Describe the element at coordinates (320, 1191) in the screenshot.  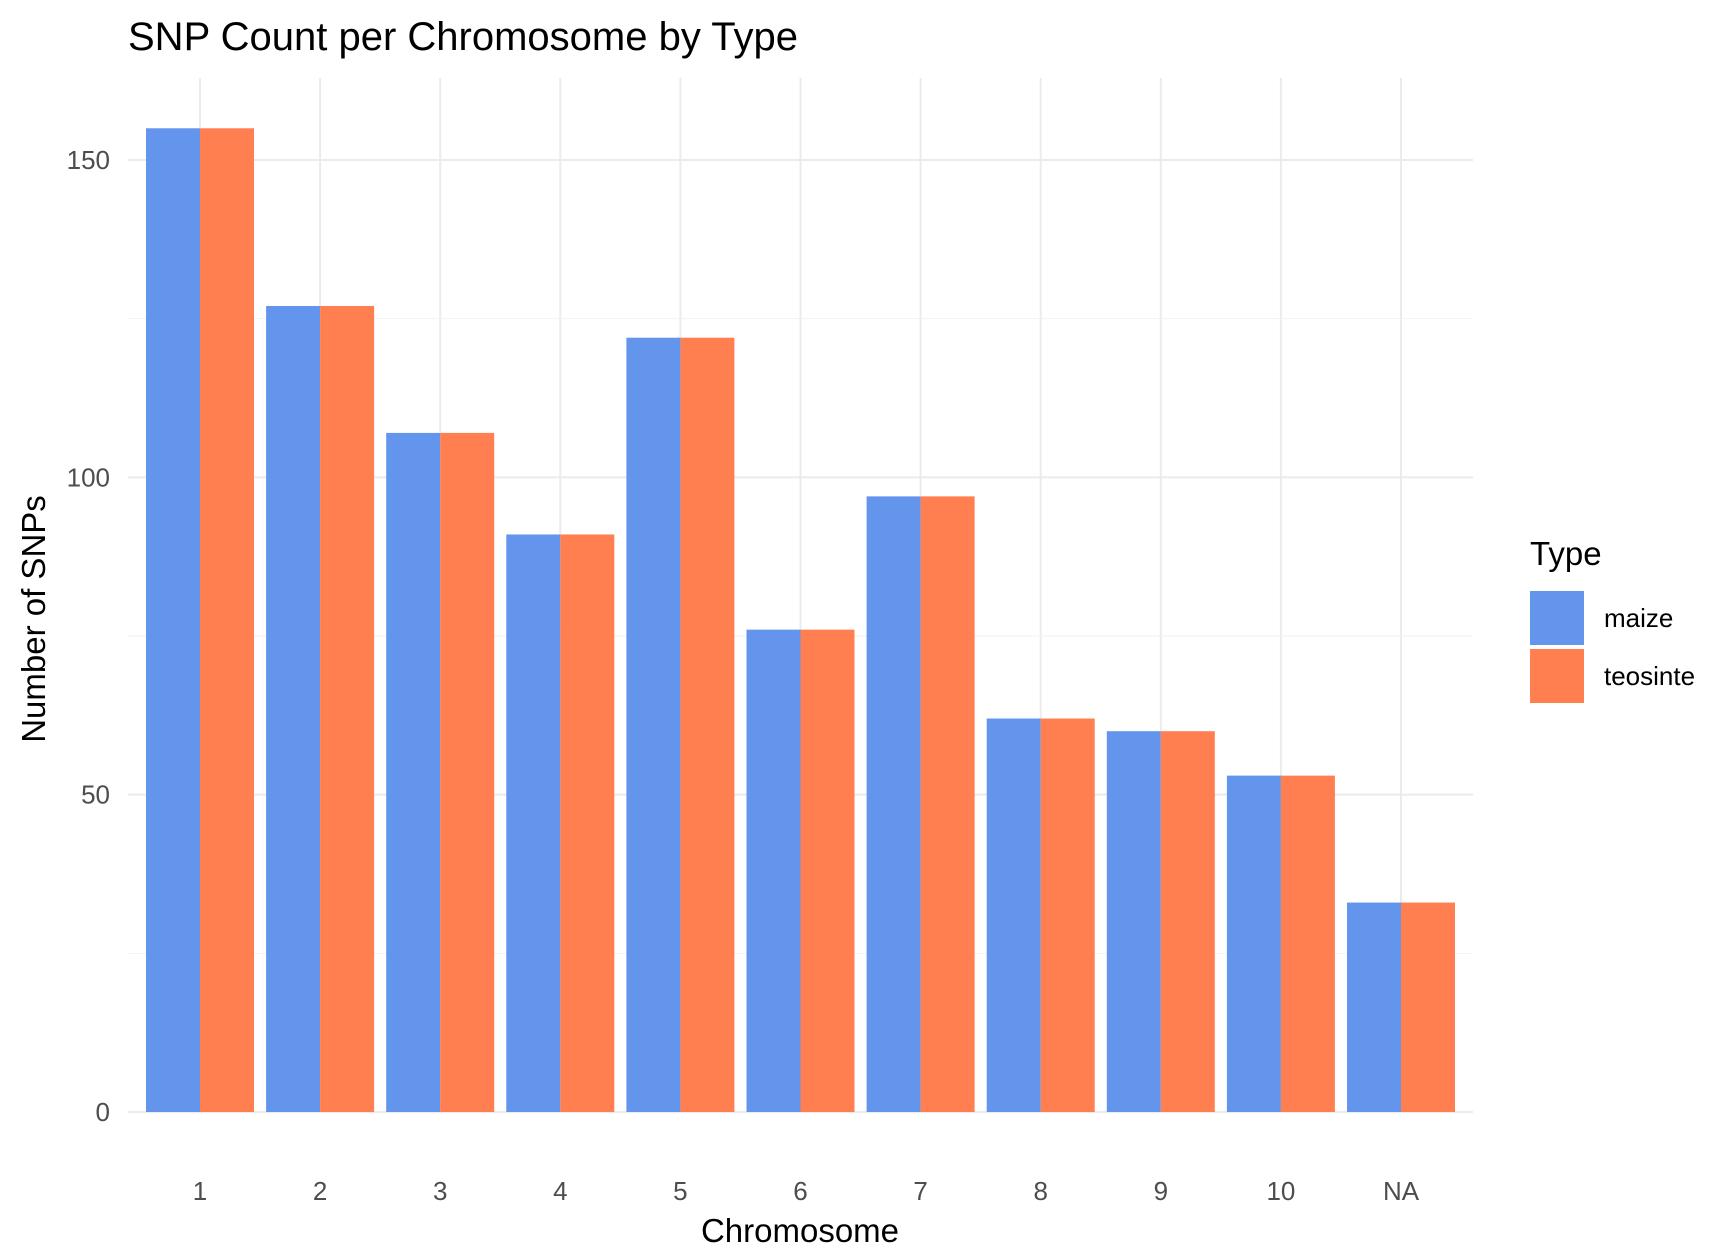
I see `x-tick-label: 2` at that location.